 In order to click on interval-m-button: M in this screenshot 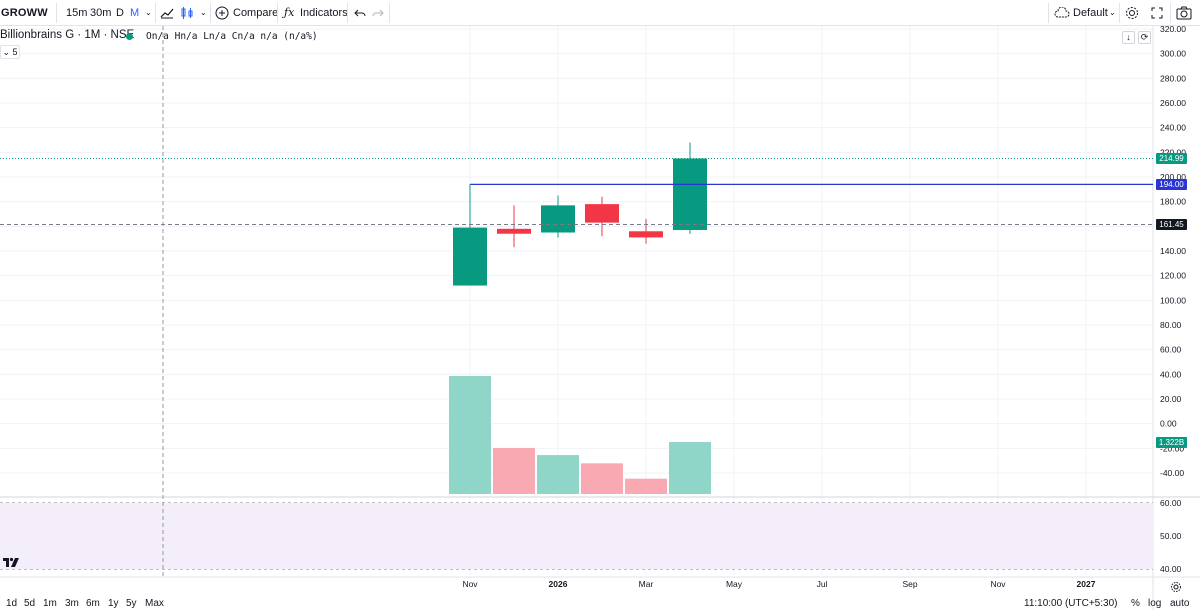, I will do `click(135, 13)`.